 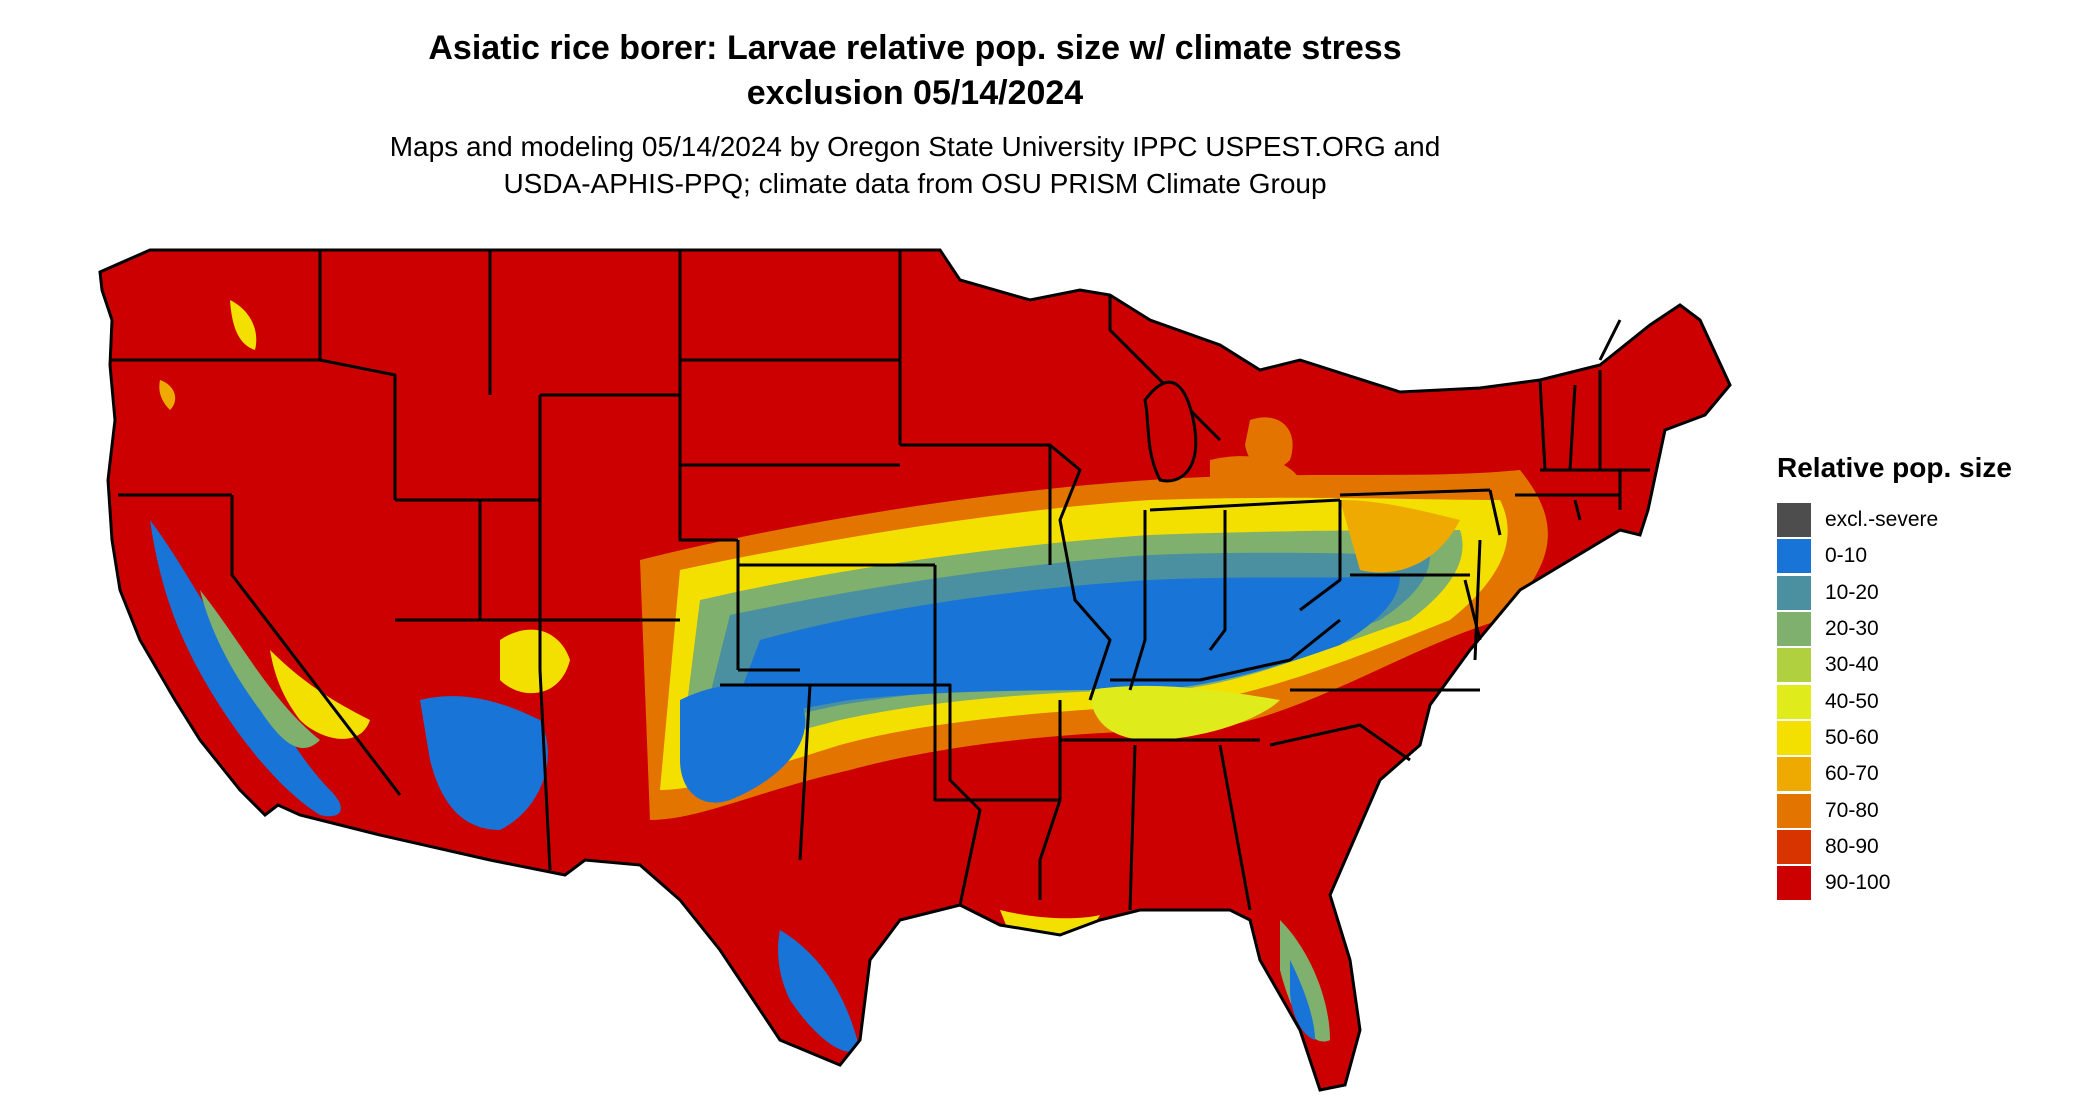 What do you see at coordinates (1846, 556) in the screenshot?
I see `legend-label: 0-10` at bounding box center [1846, 556].